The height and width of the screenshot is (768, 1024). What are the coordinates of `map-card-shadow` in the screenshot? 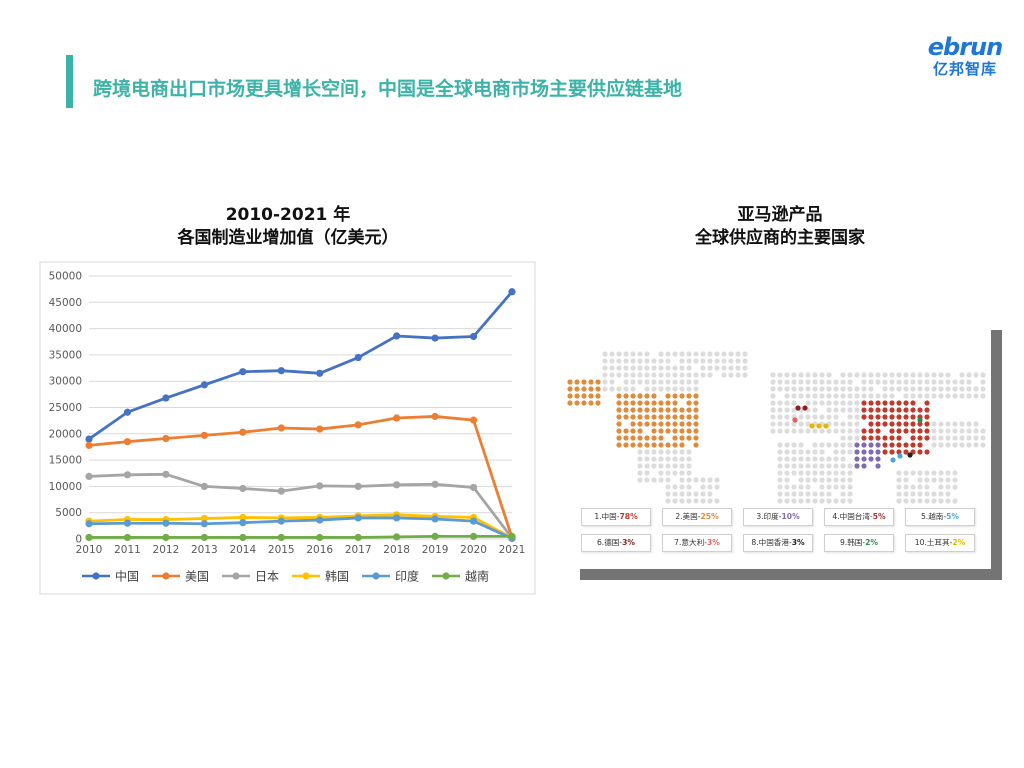 It's located at (996, 455).